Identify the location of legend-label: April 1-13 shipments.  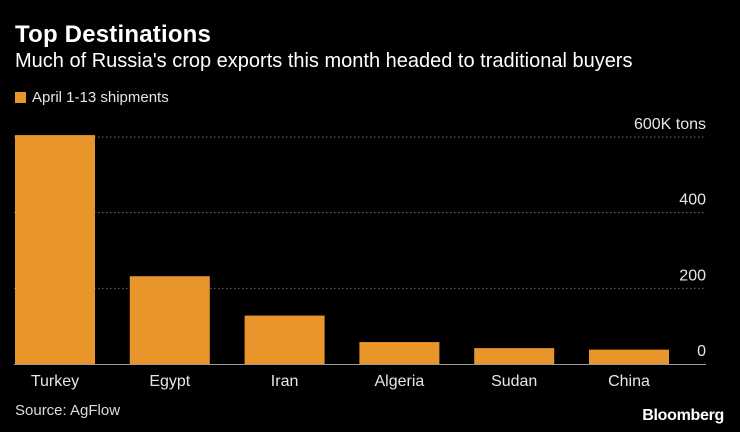
(100, 97).